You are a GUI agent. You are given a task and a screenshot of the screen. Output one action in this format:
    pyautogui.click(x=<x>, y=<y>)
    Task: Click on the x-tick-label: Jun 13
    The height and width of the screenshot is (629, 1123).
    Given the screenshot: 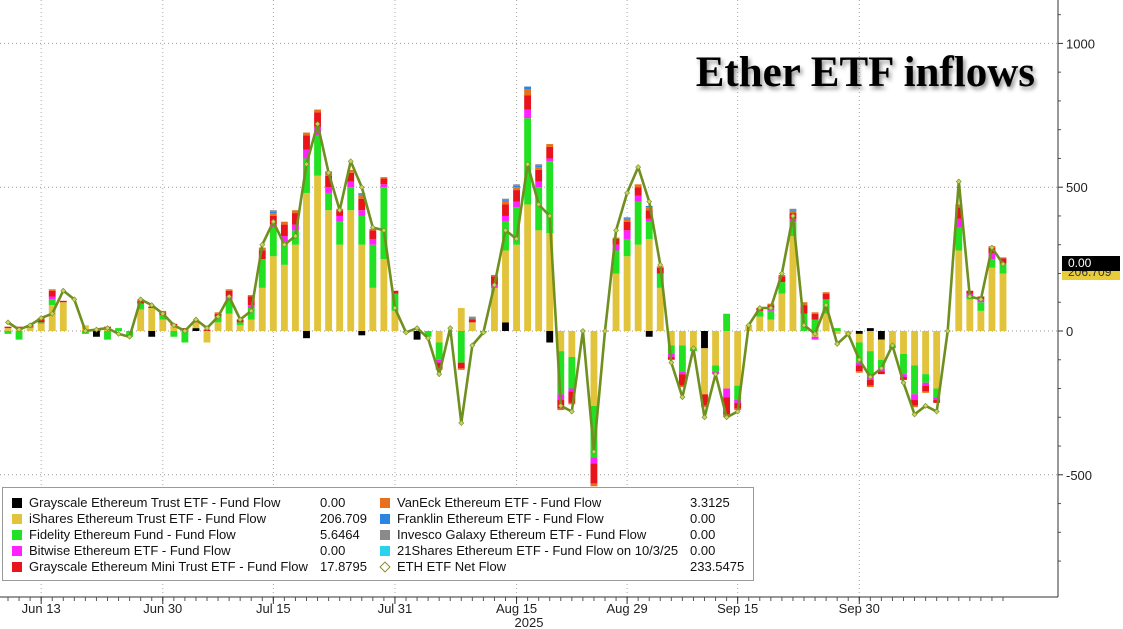 What is the action you would take?
    pyautogui.click(x=41, y=608)
    